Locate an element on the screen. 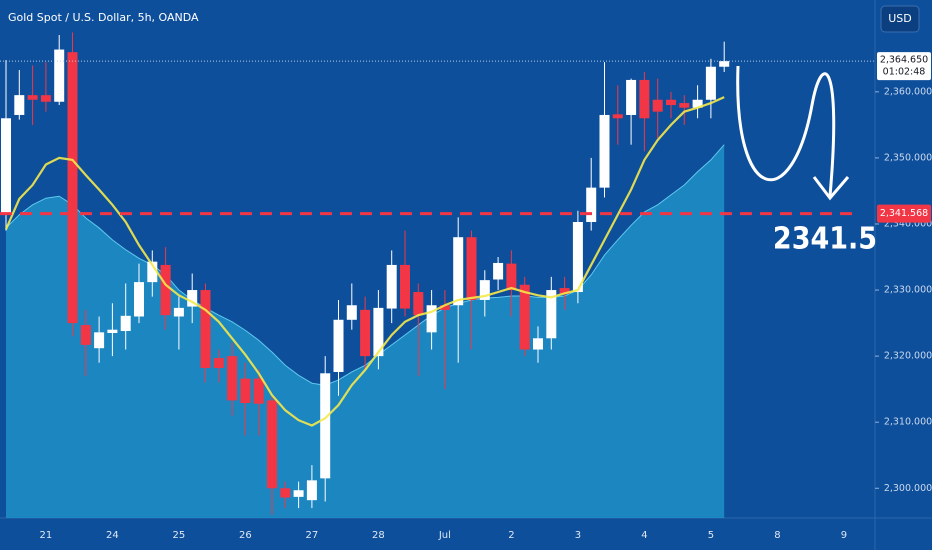 This screenshot has height=550, width=932. x-tick-label: 5 is located at coordinates (711, 535).